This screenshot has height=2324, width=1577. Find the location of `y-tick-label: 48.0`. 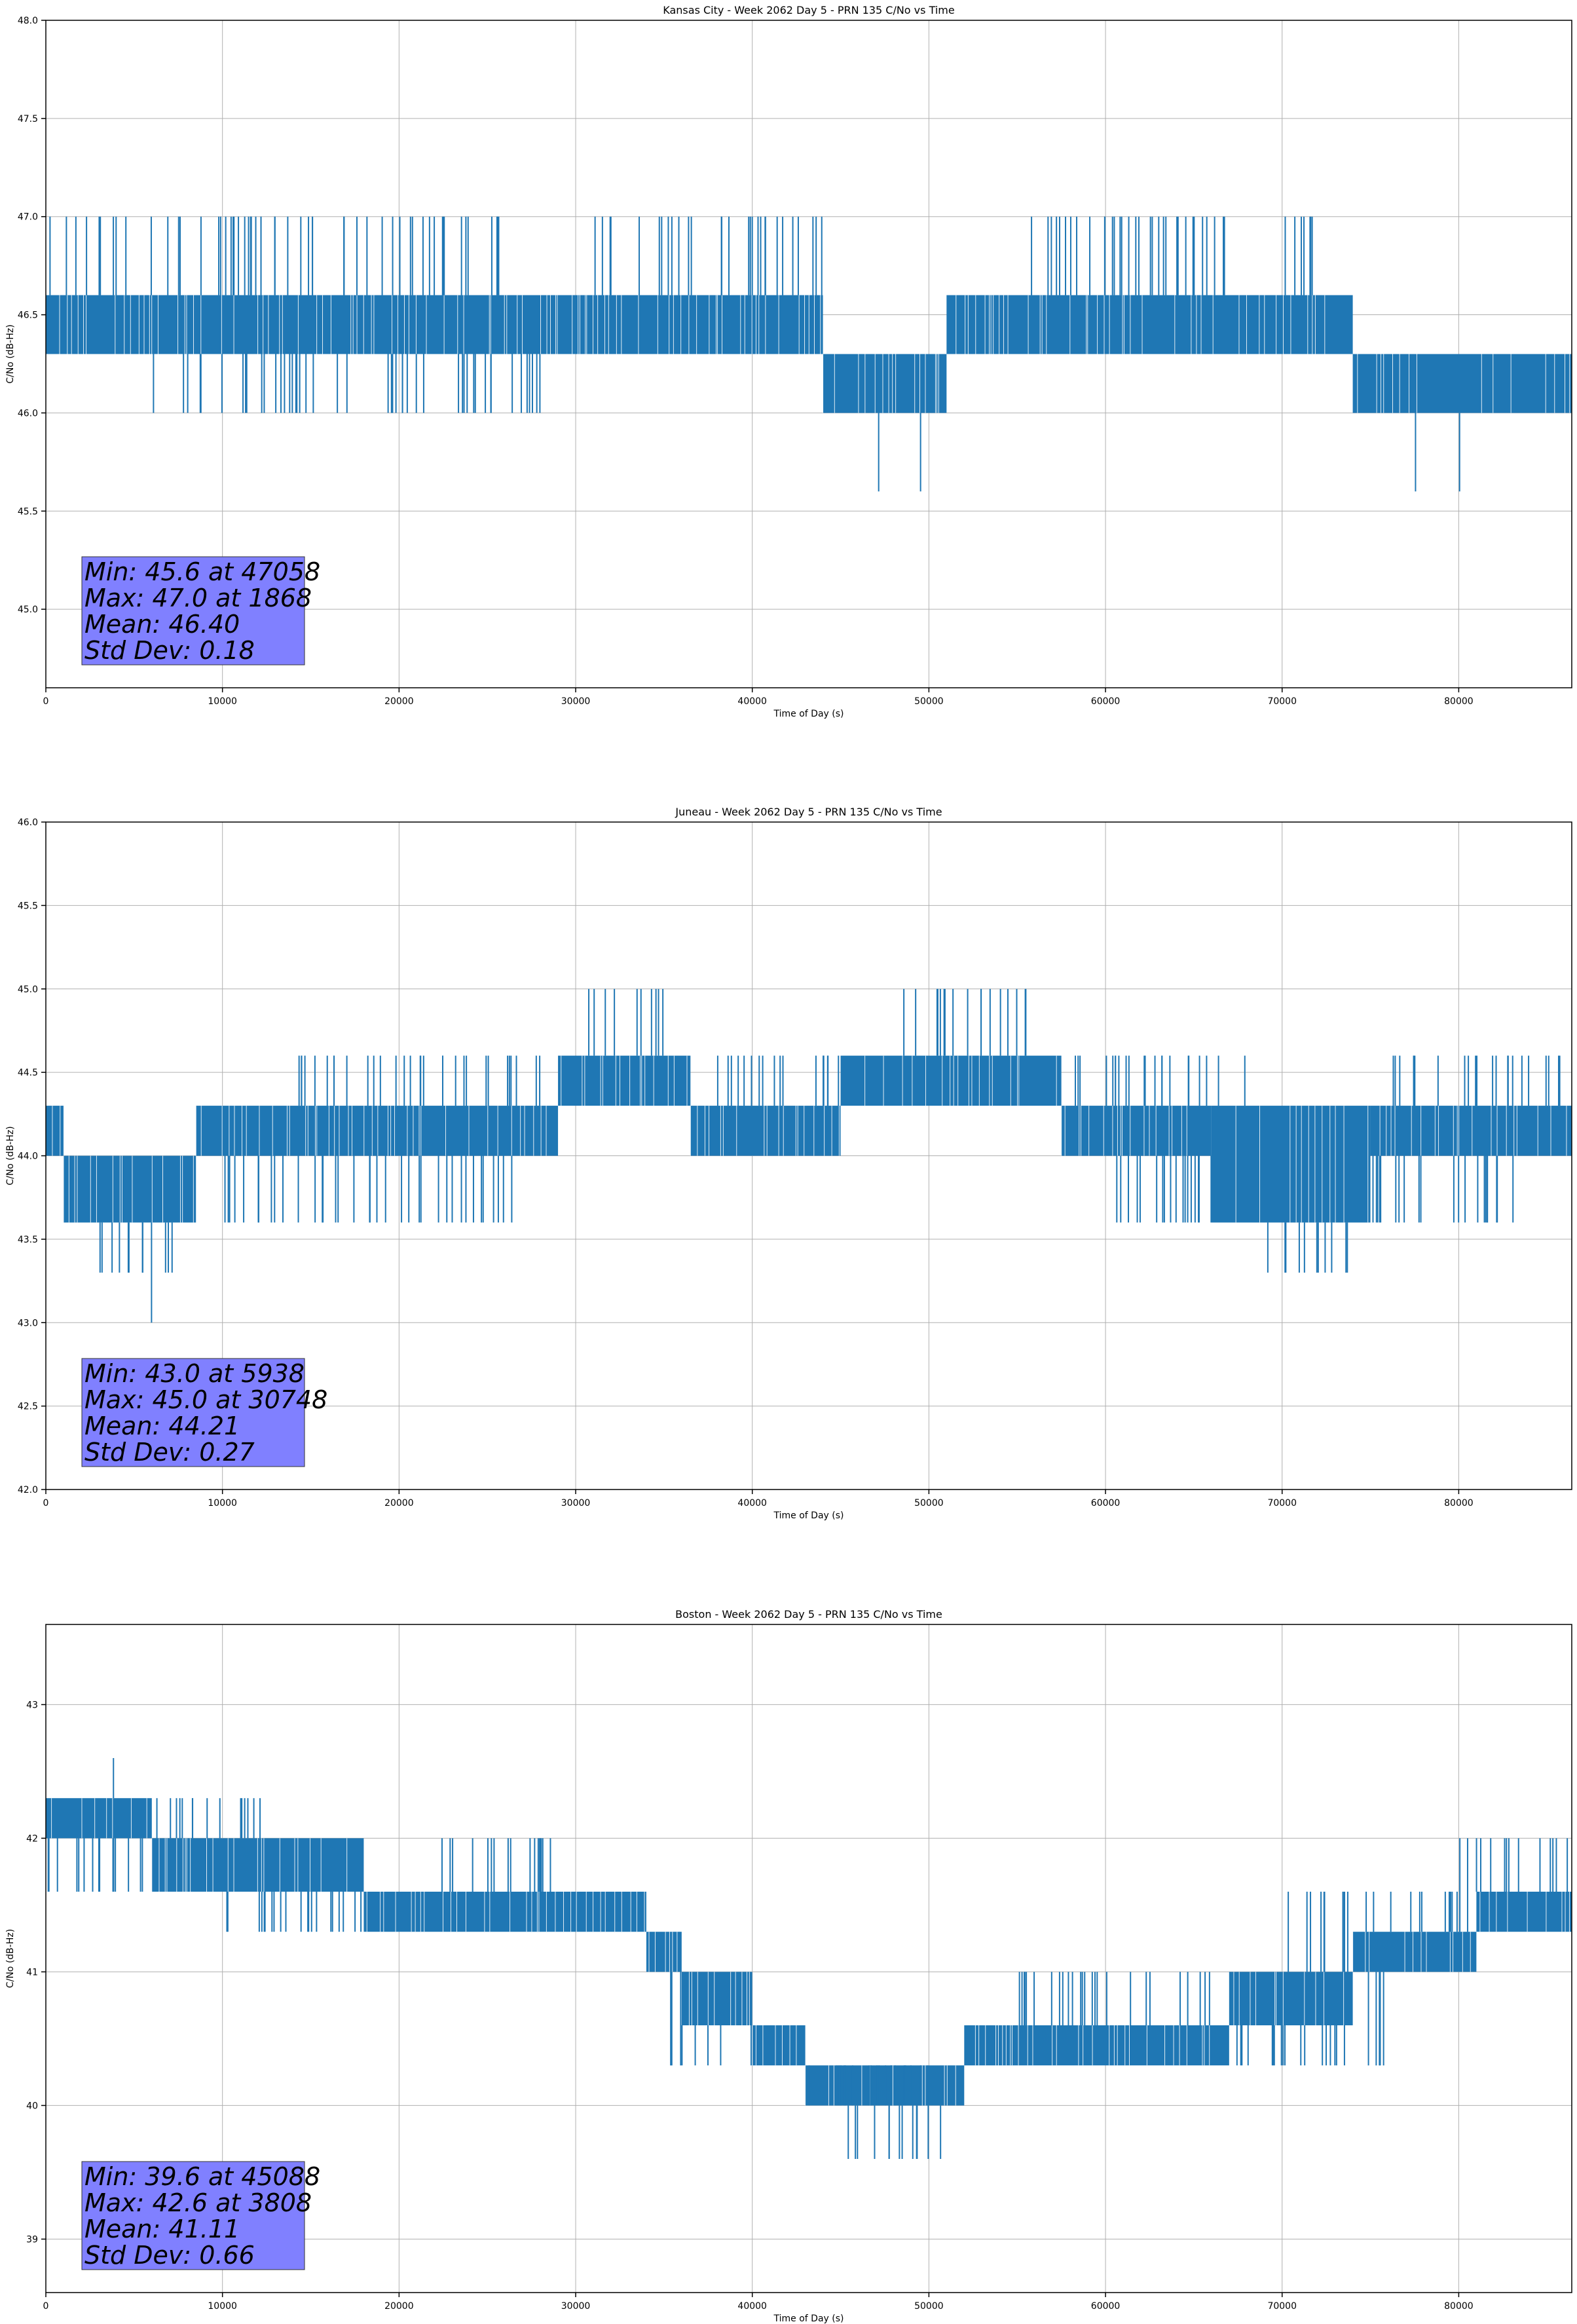

y-tick-label: 48.0 is located at coordinates (28, 21).